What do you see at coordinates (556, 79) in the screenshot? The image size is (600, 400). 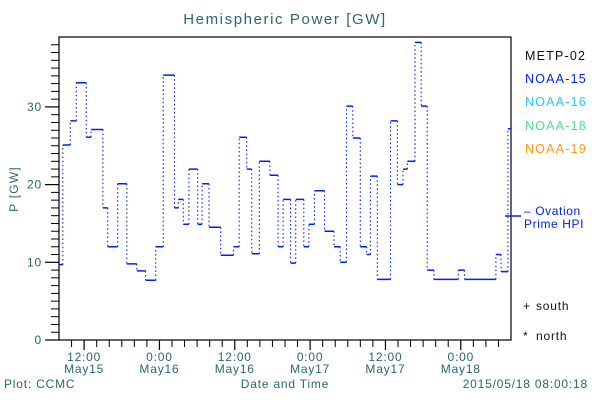 I see `legend-item-noaa-15: NOAA-15` at bounding box center [556, 79].